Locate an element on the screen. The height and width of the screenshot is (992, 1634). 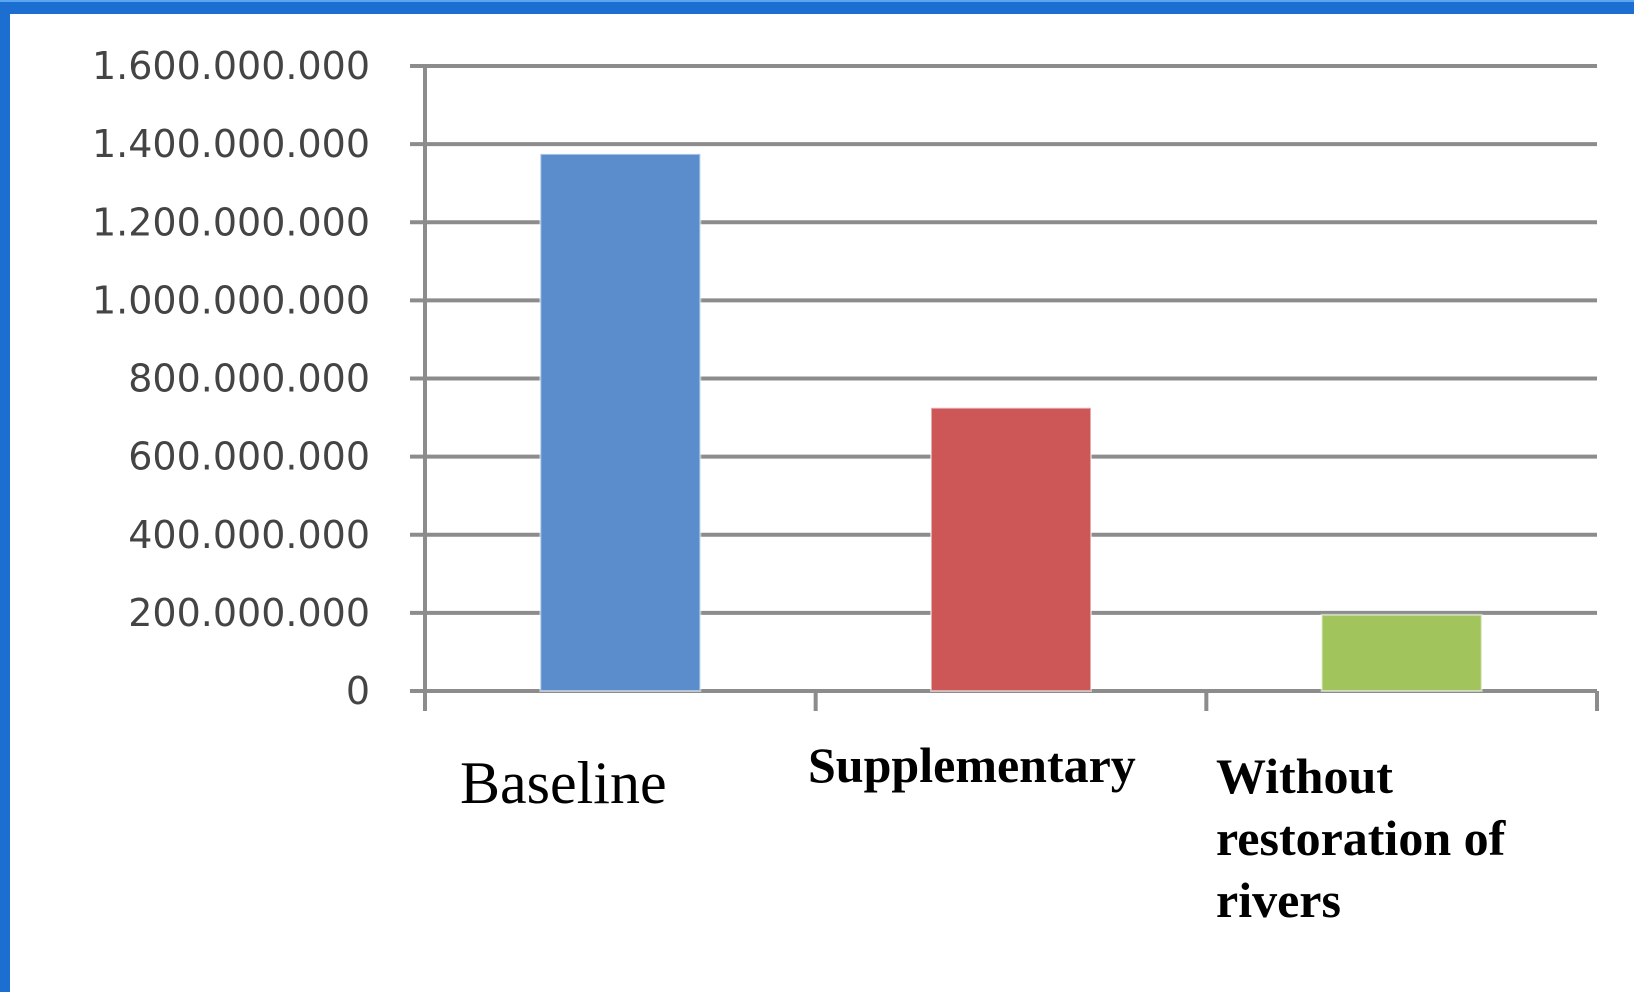
y-tick-label: 1.200.000.000 is located at coordinates (231, 222).